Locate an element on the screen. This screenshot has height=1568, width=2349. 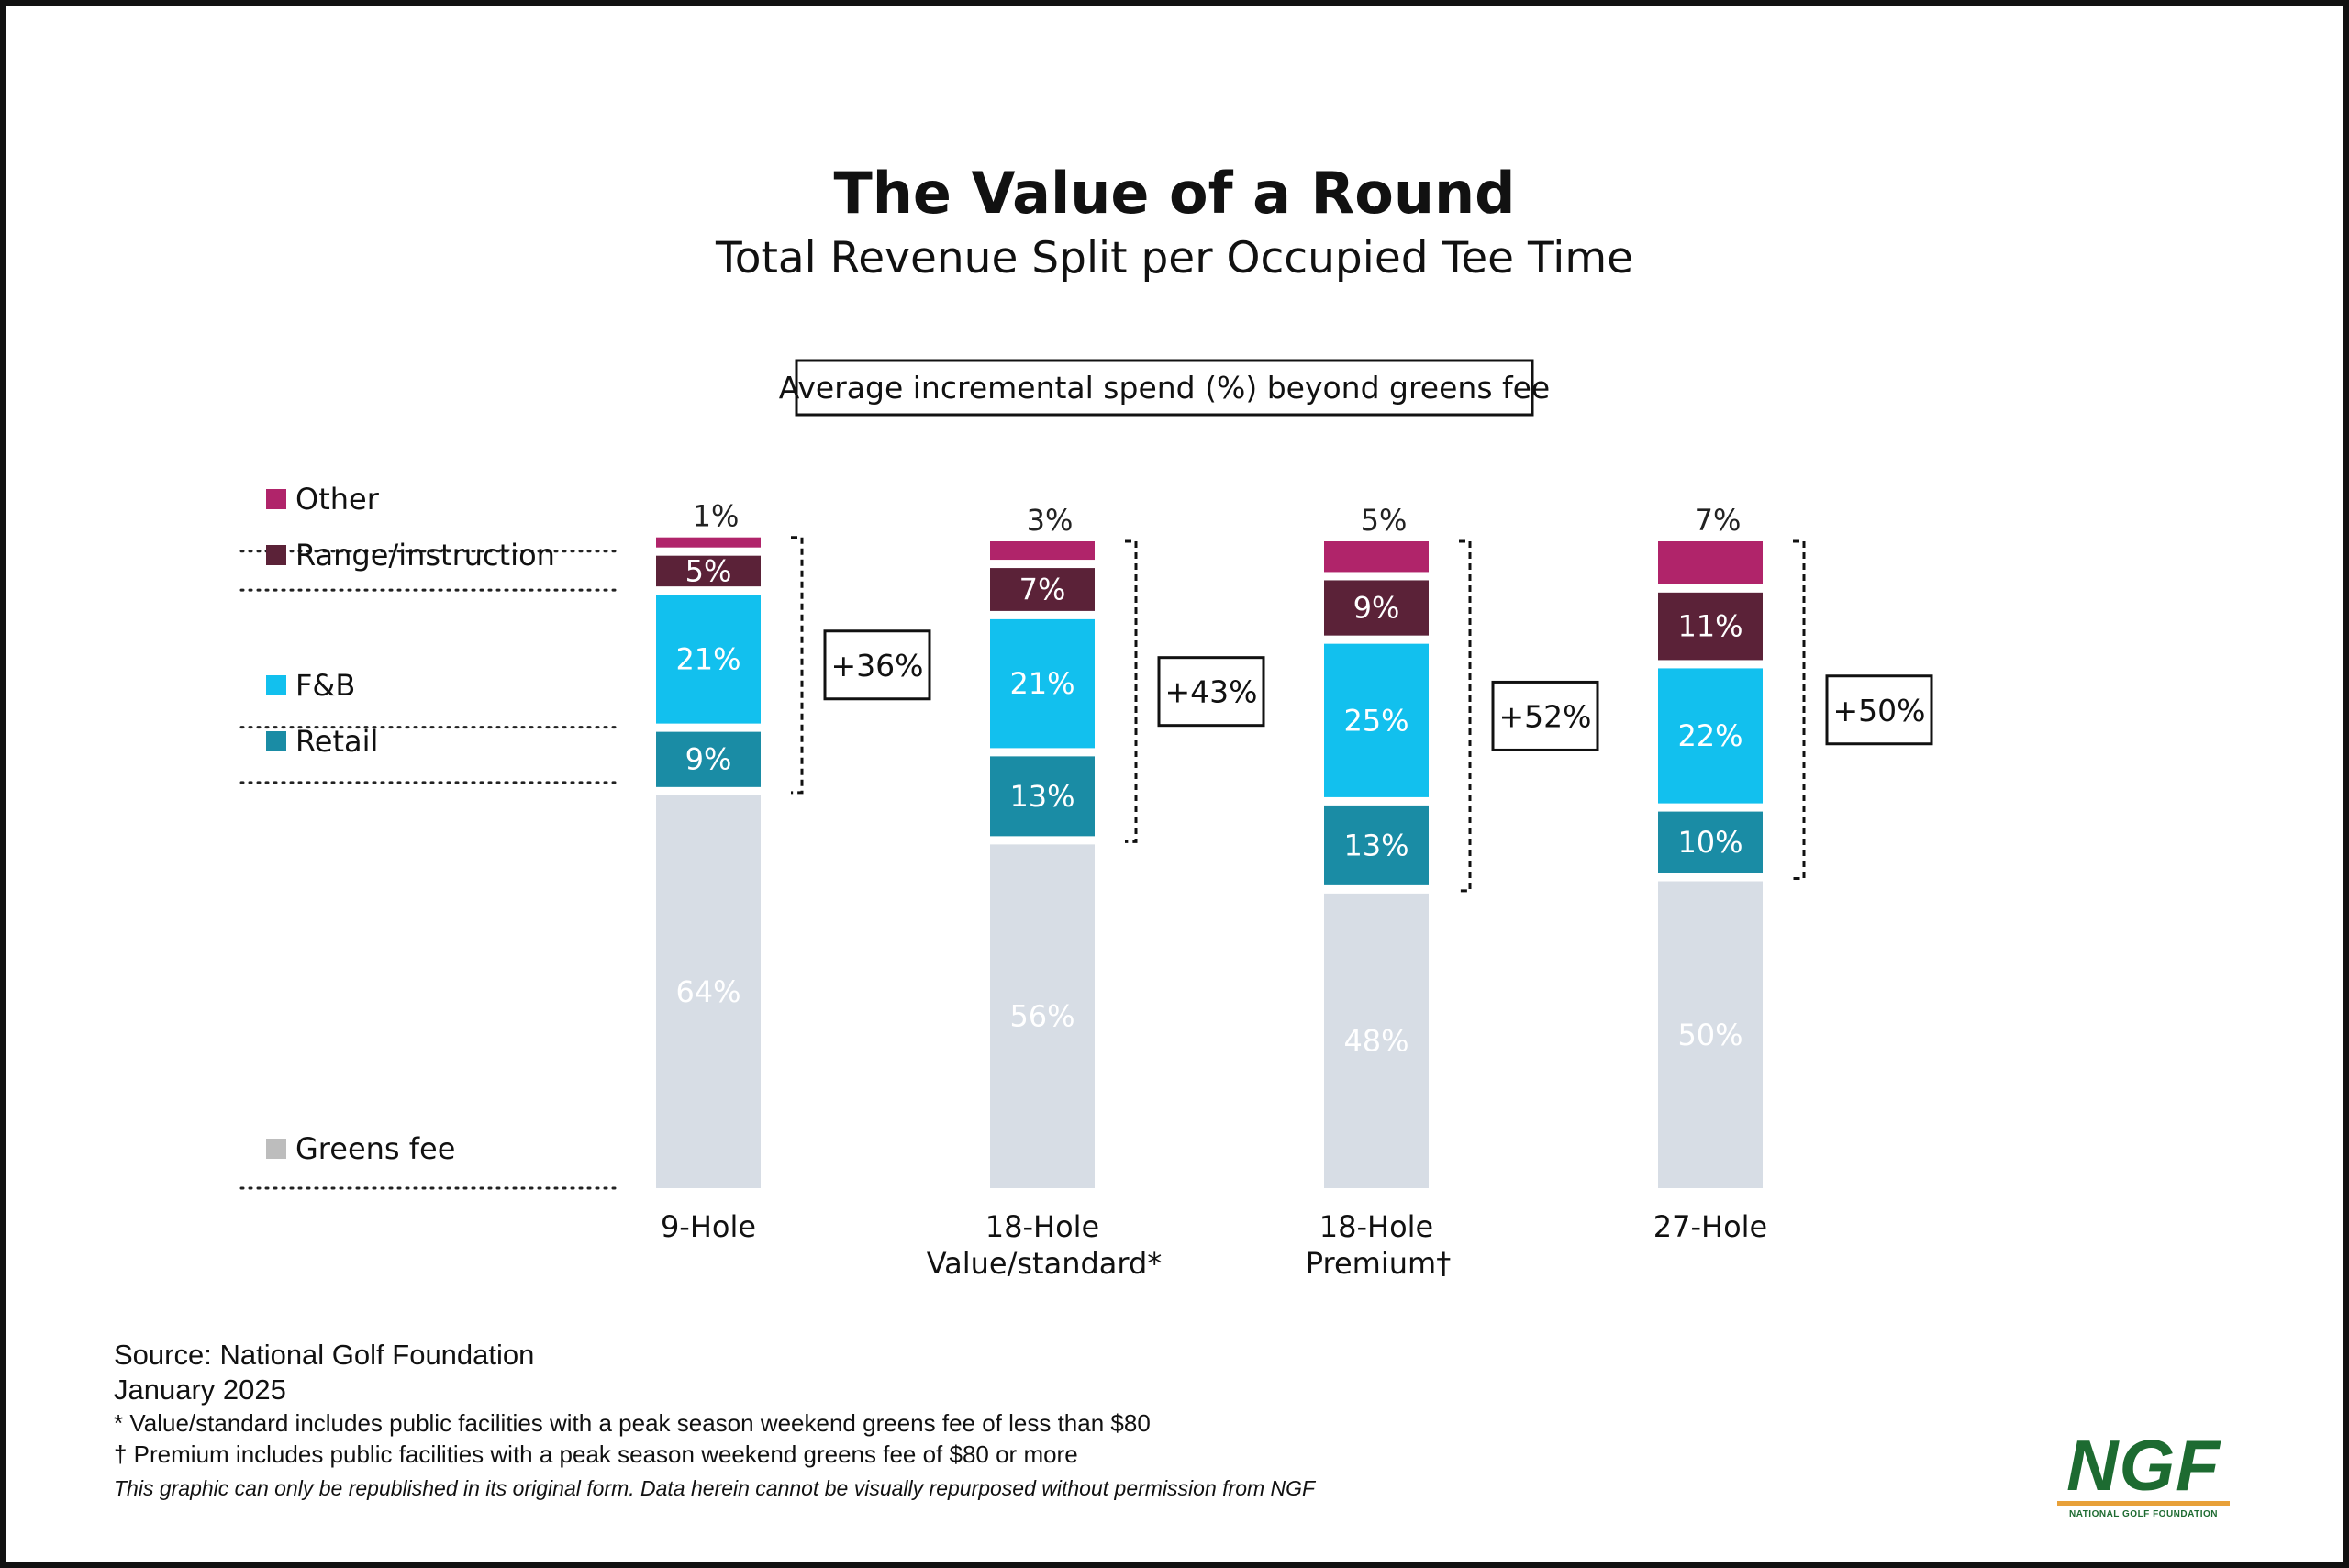
ngf-logo: NGF NATIONAL GOLF FOUNDATION is located at coordinates (2143, 1472).